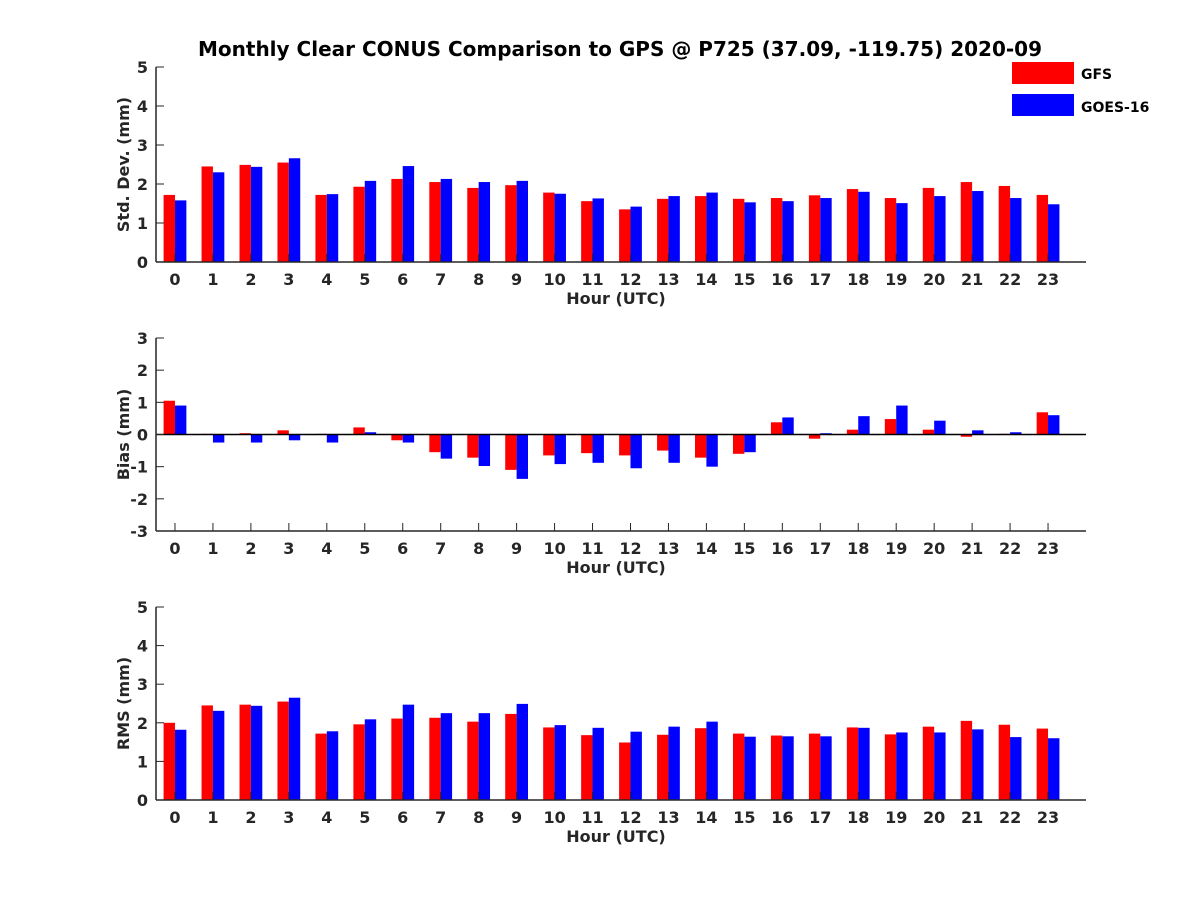 The image size is (1200, 900). What do you see at coordinates (440, 548) in the screenshot?
I see `xtick-label-1-7: 7` at bounding box center [440, 548].